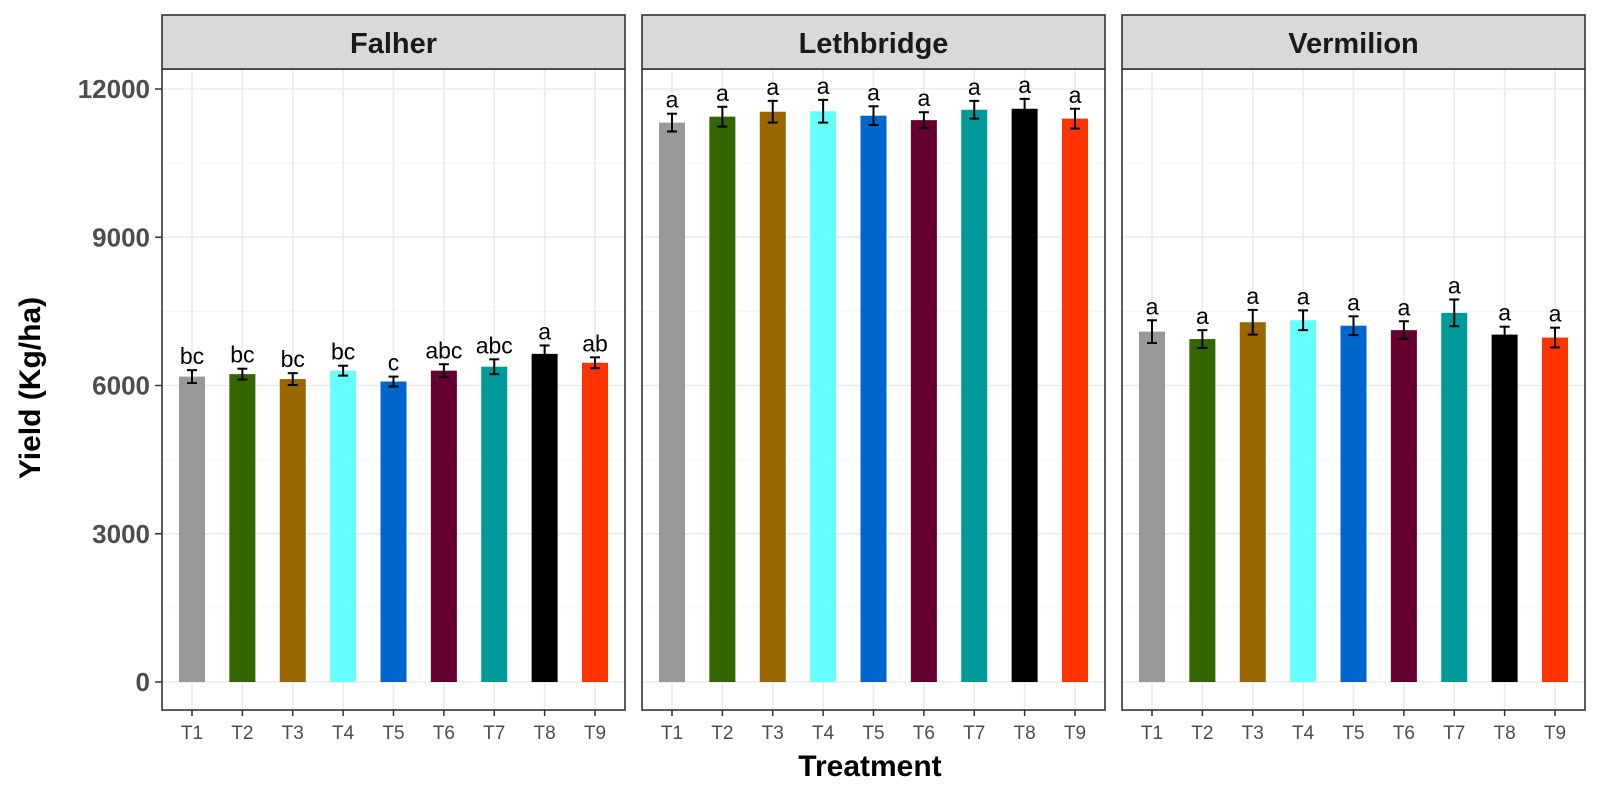  What do you see at coordinates (114, 89) in the screenshot?
I see `y-tick-label: 12000` at bounding box center [114, 89].